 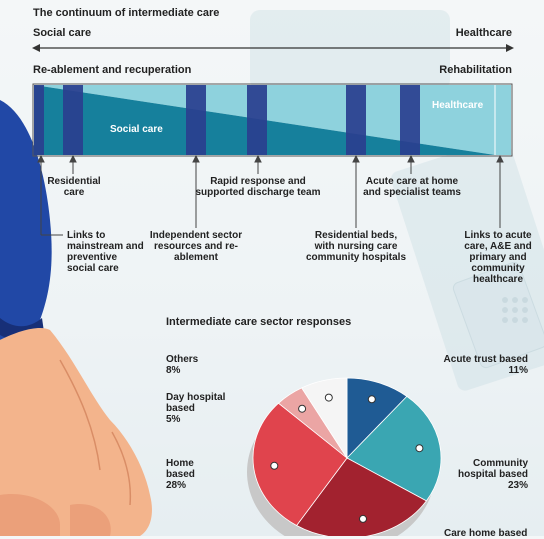 I want to click on pie-label-others-name: Others, so click(x=182, y=359).